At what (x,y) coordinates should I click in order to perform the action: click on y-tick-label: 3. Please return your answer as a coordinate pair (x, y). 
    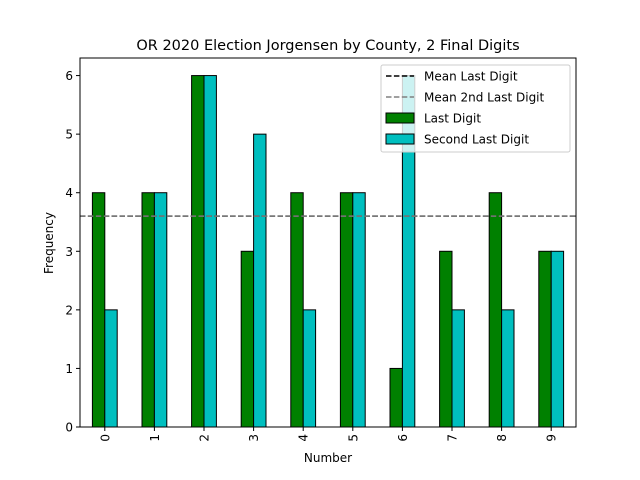
    Looking at the image, I should click on (69, 252).